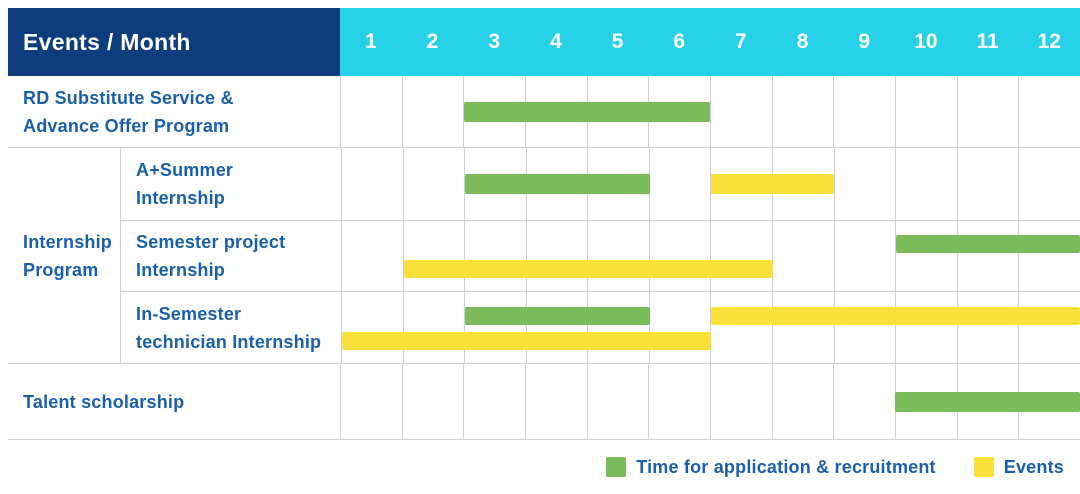 The width and height of the screenshot is (1080, 494). What do you see at coordinates (616, 467) in the screenshot?
I see `legend-swatch-recruitment` at bounding box center [616, 467].